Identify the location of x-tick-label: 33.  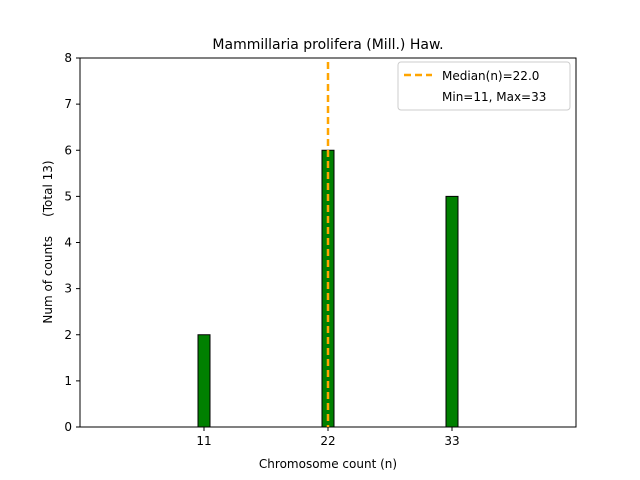
(451, 441).